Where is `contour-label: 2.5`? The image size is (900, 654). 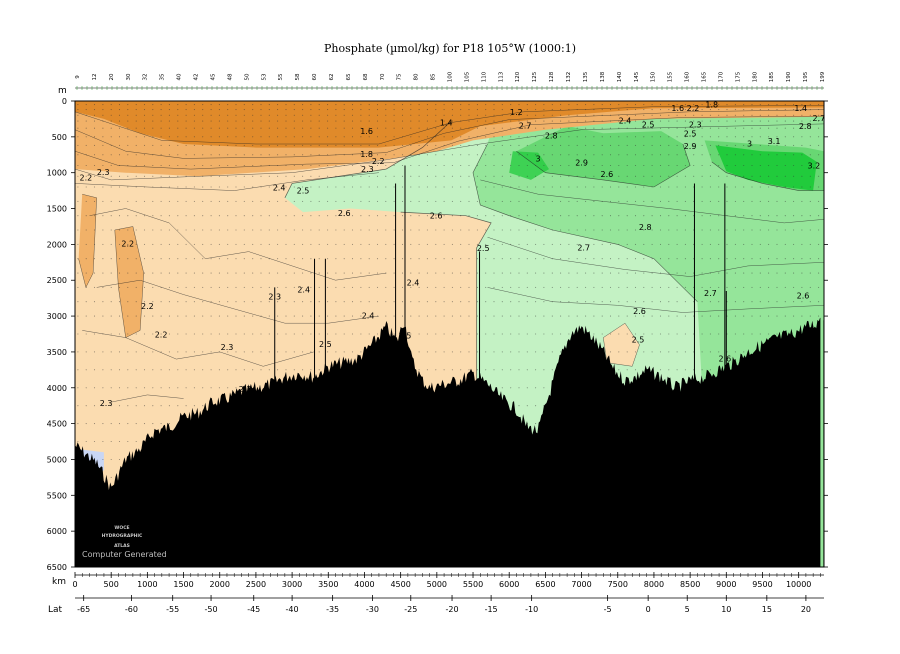
contour-label: 2.5 is located at coordinates (325, 344).